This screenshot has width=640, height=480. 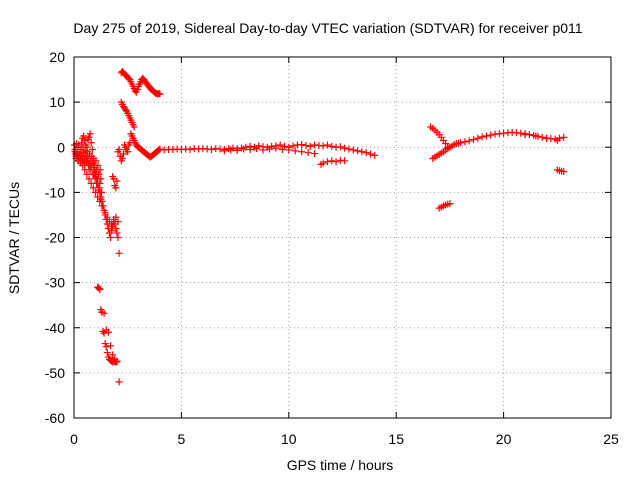 I want to click on x-tick-label: 20, so click(x=504, y=439).